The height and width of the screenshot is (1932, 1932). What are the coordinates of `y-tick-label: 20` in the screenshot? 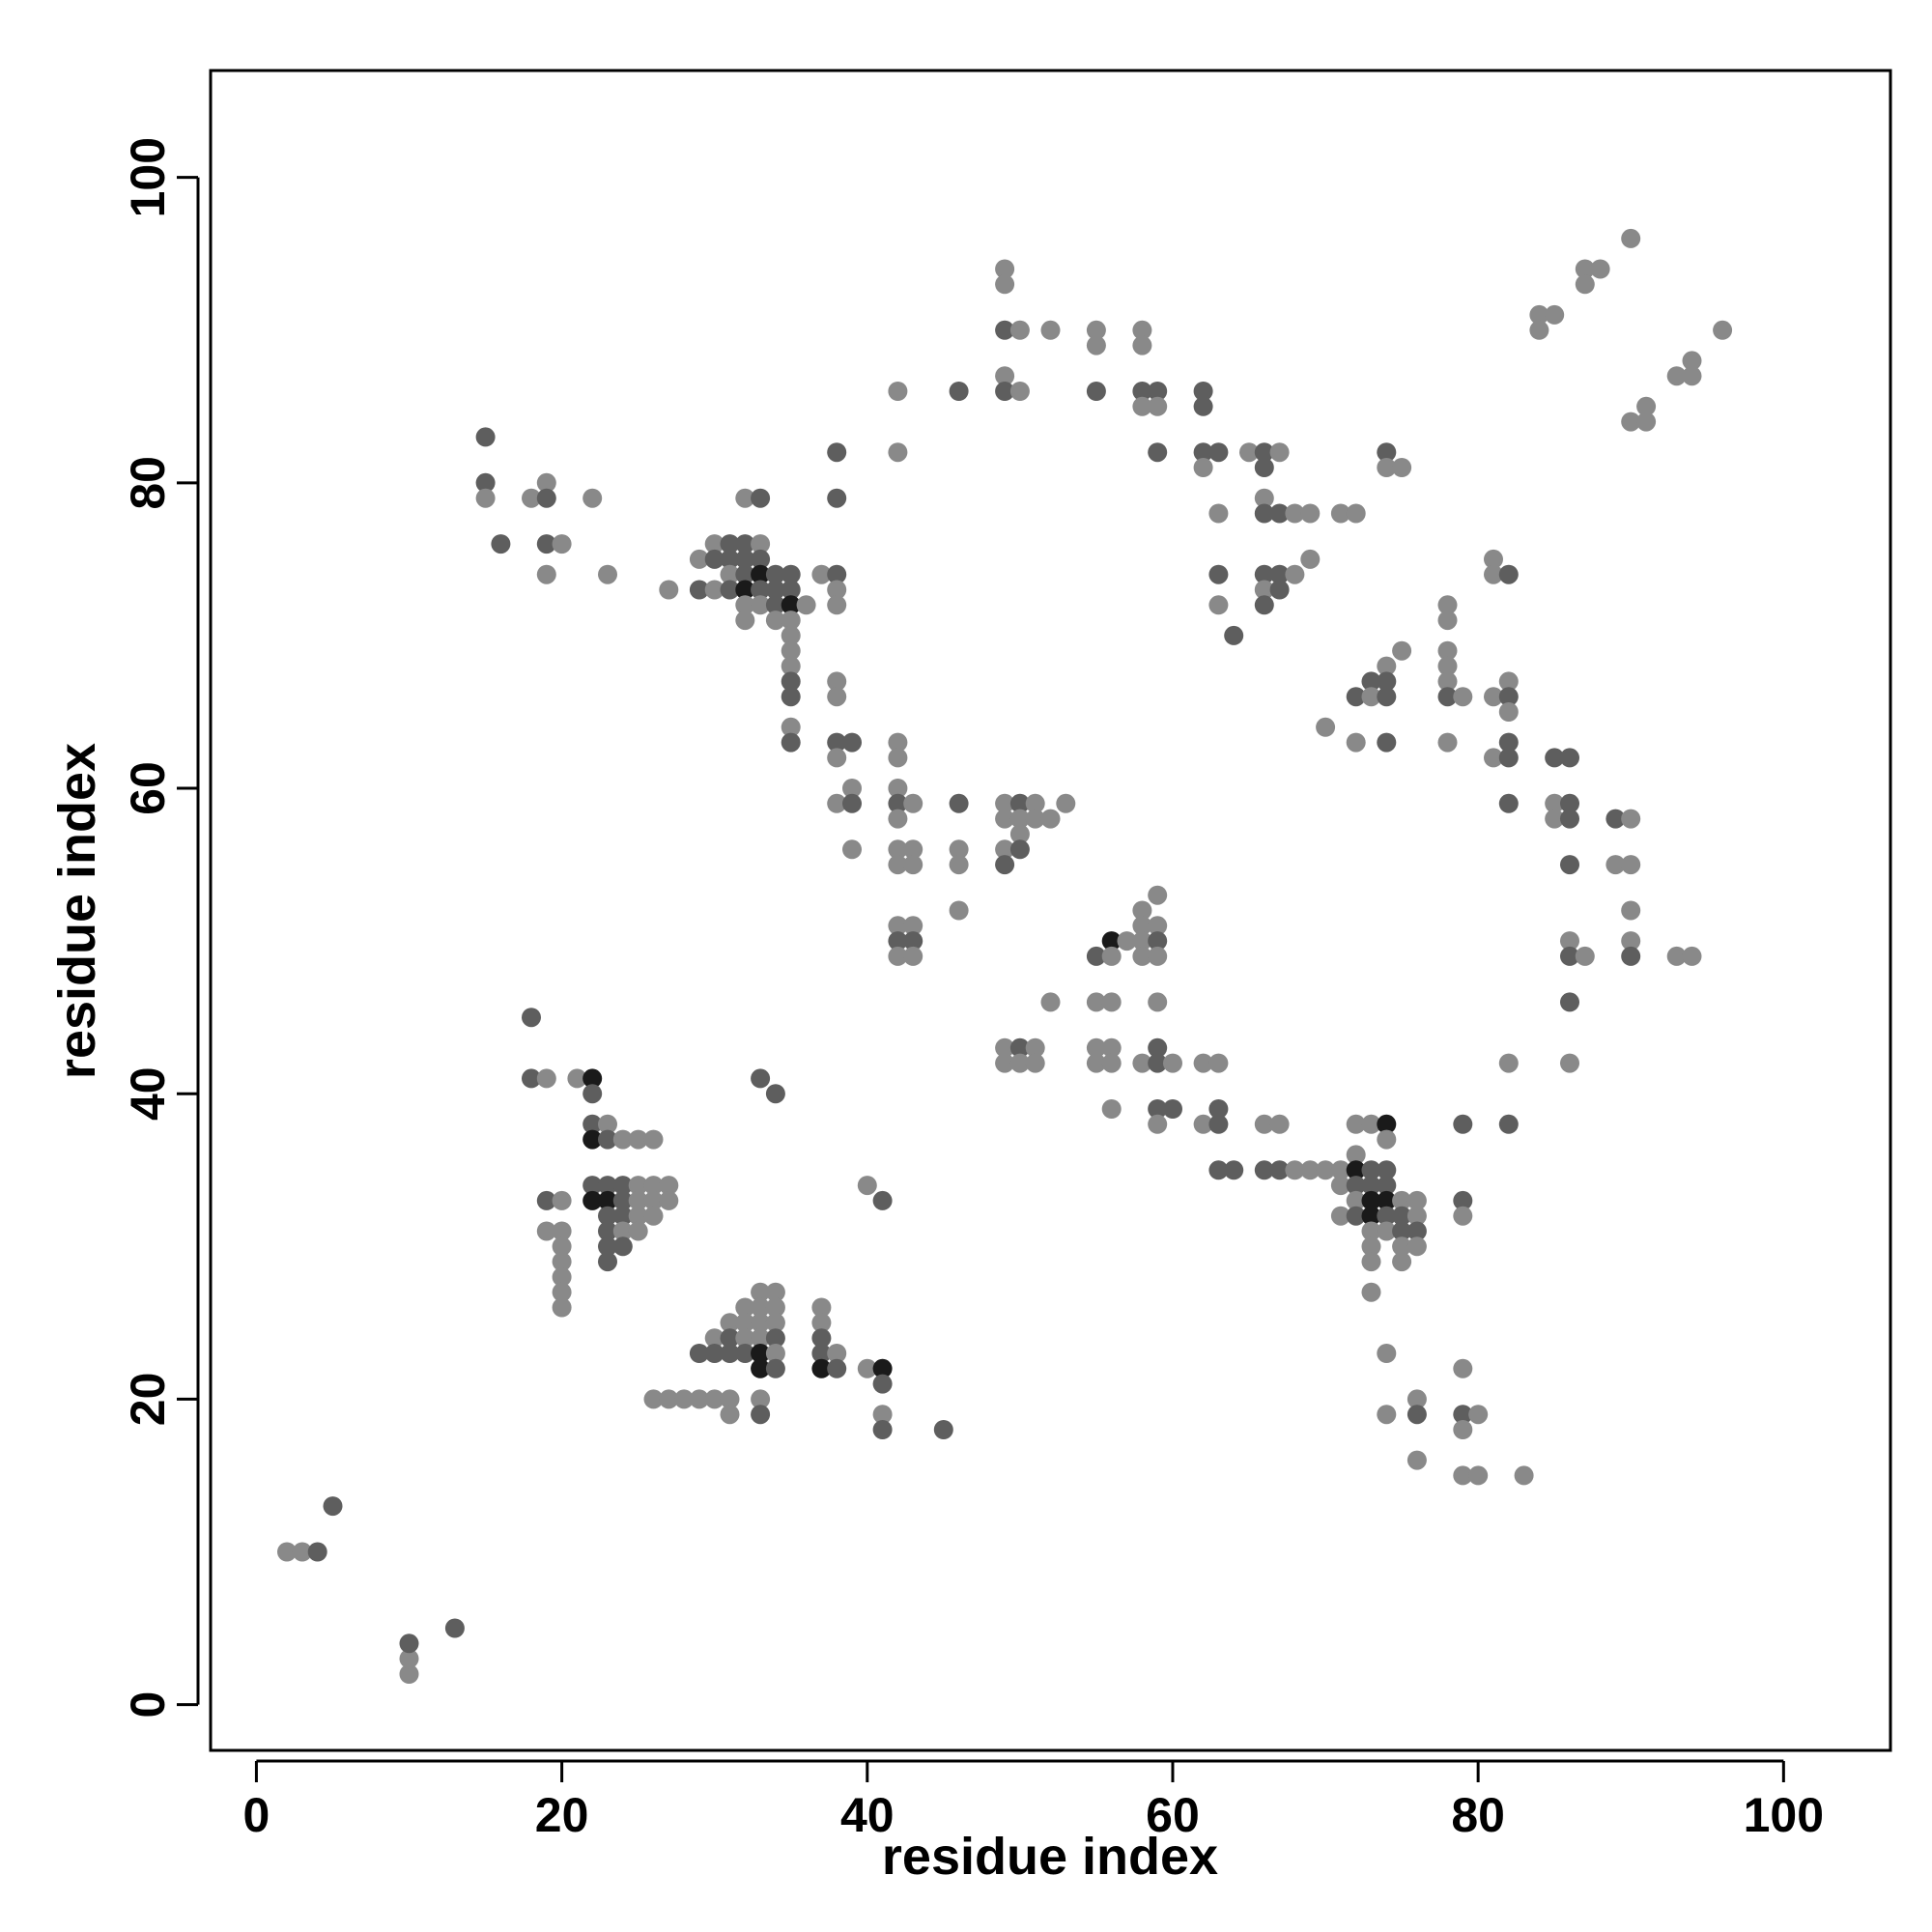 It's located at (148, 1400).